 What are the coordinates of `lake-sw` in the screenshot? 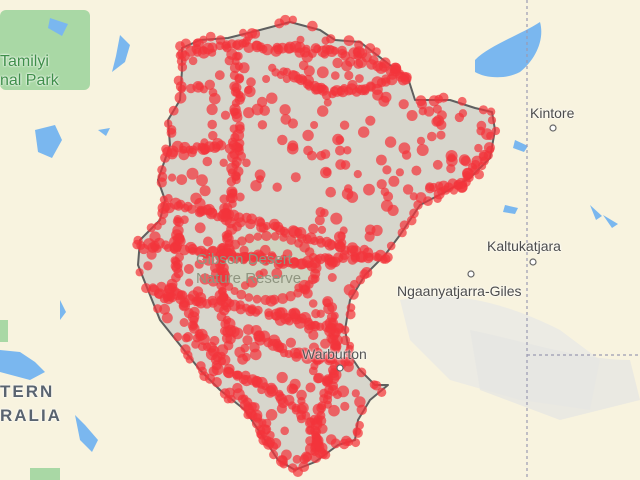 It's located at (22, 365).